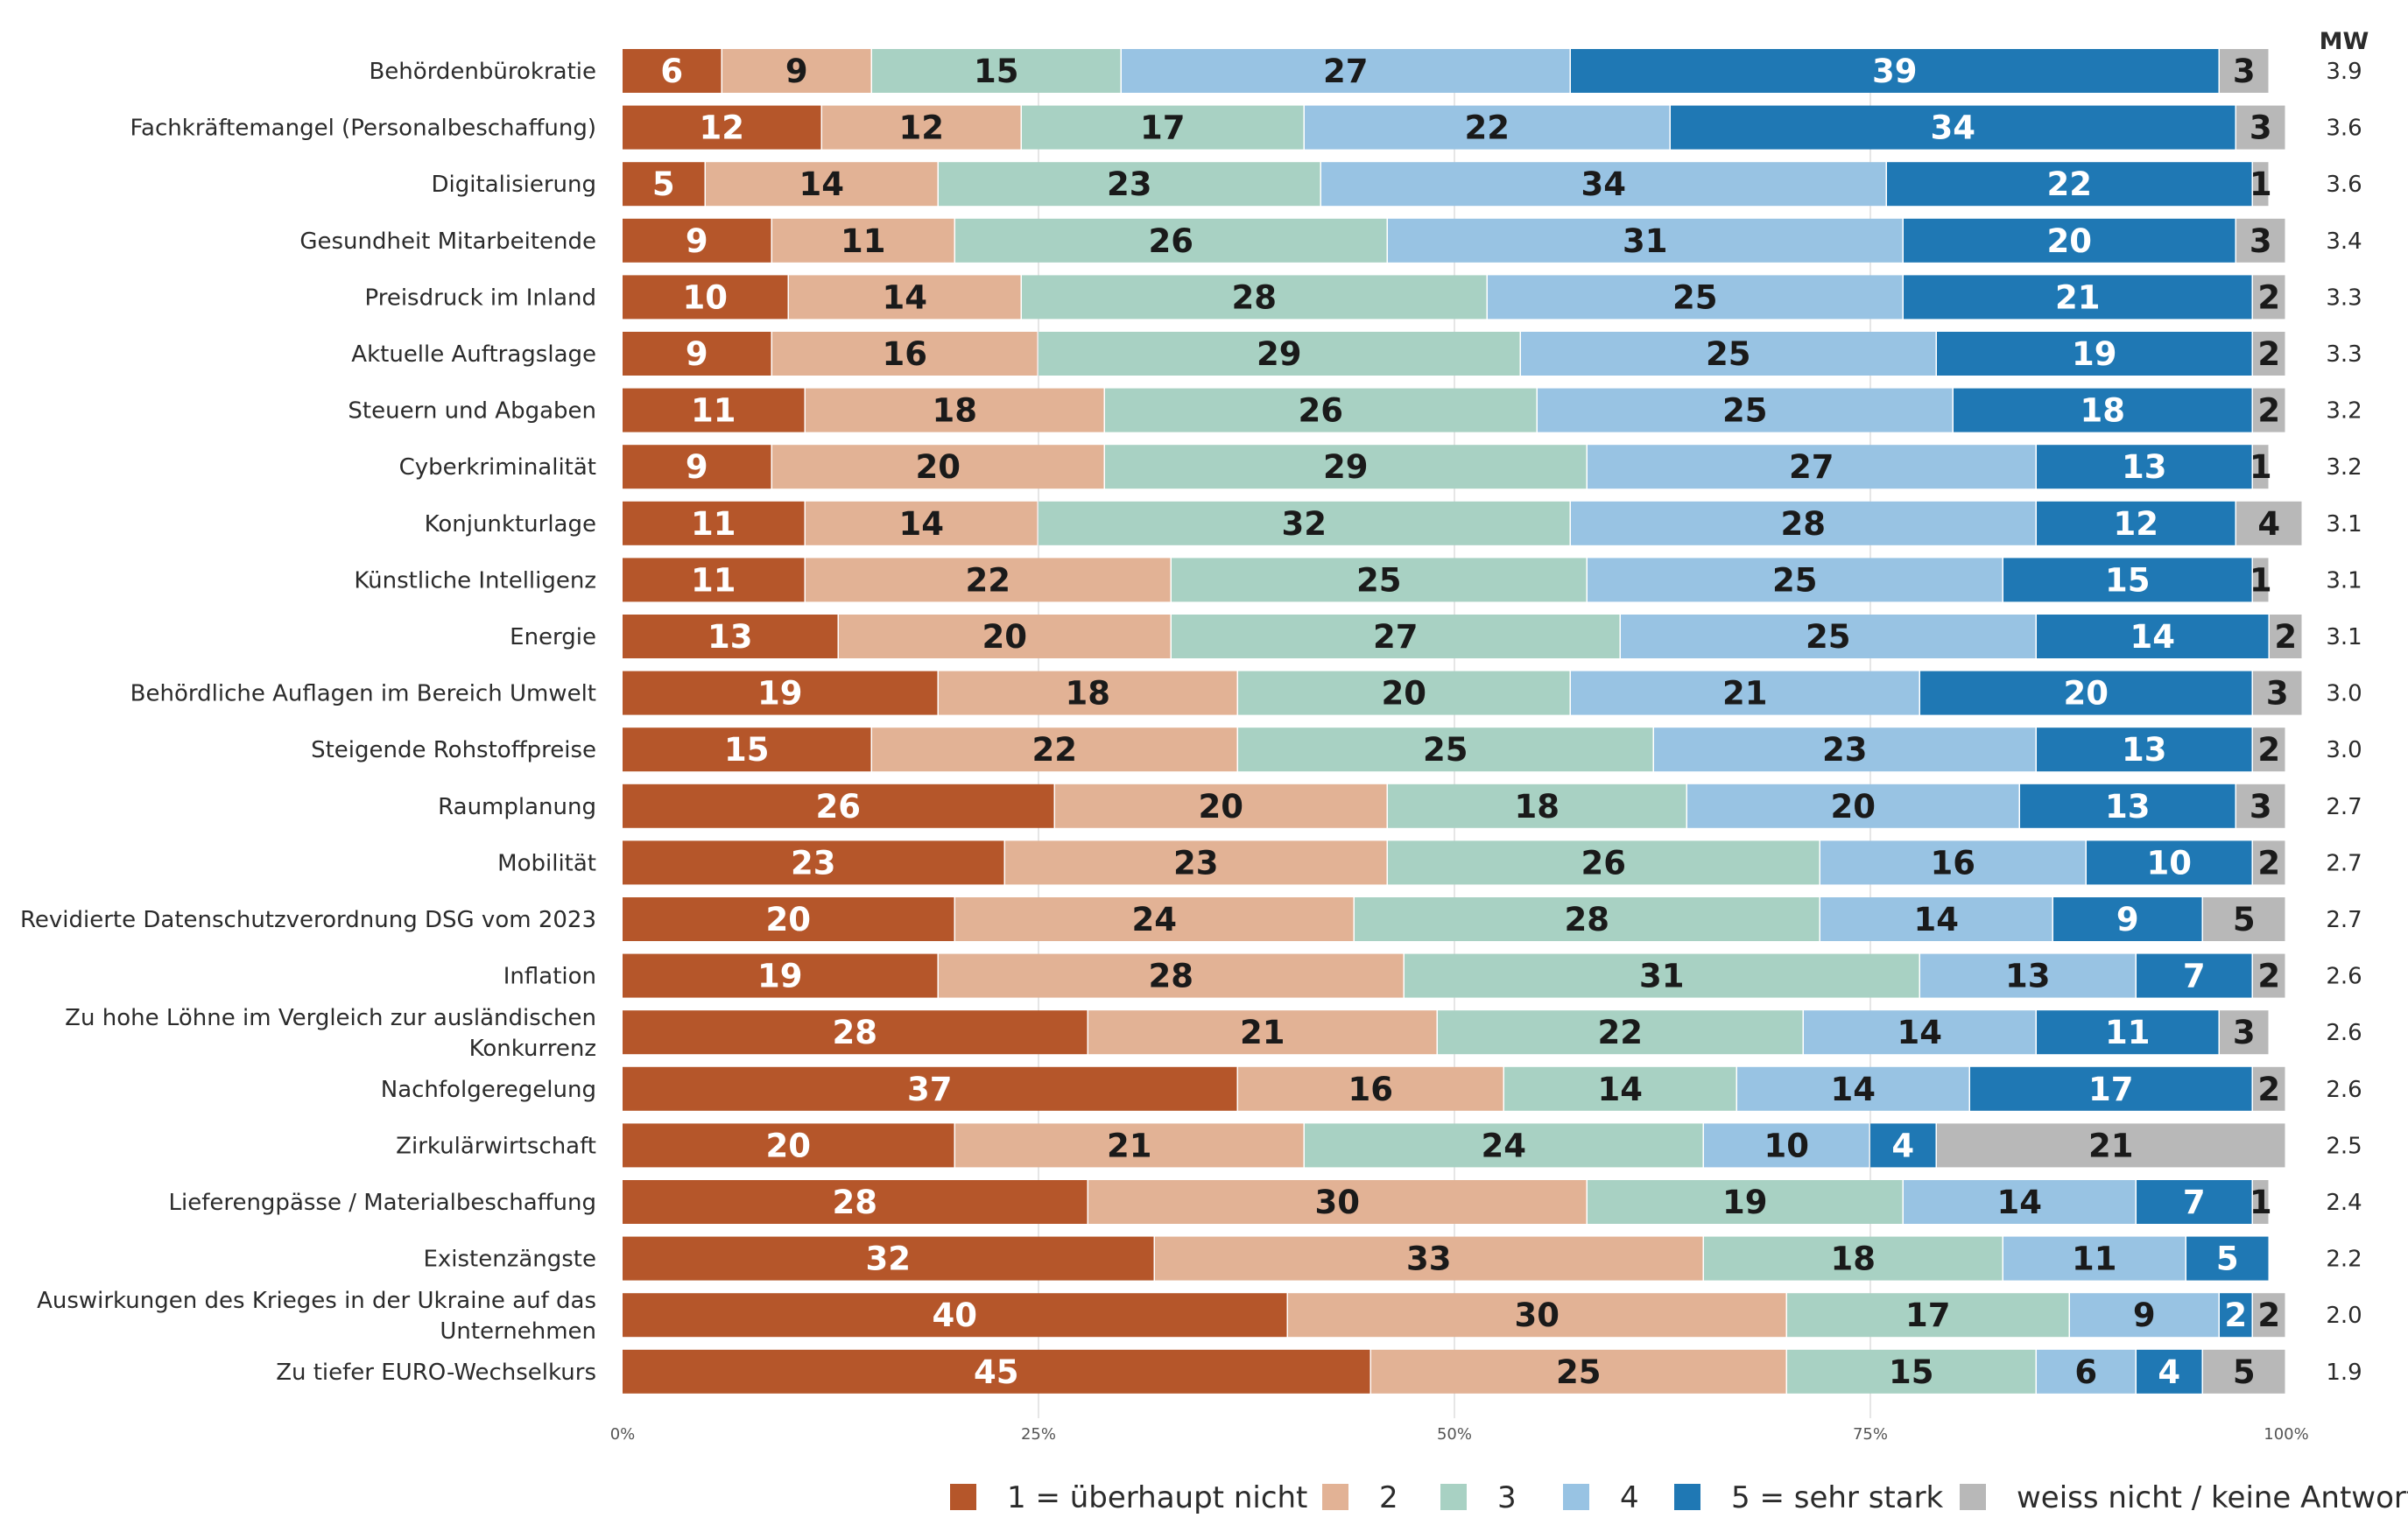 The width and height of the screenshot is (2408, 1532). Describe the element at coordinates (2344, 581) in the screenshot. I see `mean-value: 3.1` at that location.